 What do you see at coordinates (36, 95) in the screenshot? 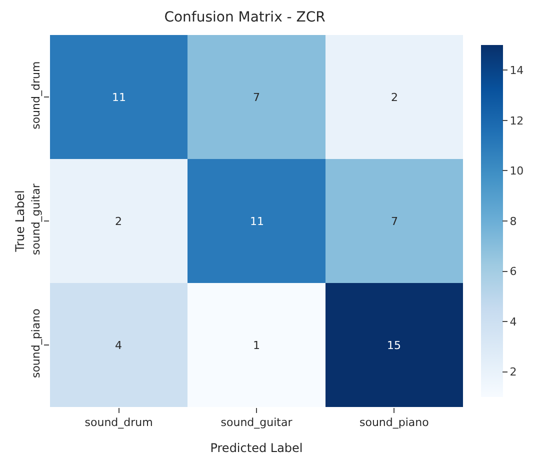
I see `y-tick-label: sound_drum` at bounding box center [36, 95].